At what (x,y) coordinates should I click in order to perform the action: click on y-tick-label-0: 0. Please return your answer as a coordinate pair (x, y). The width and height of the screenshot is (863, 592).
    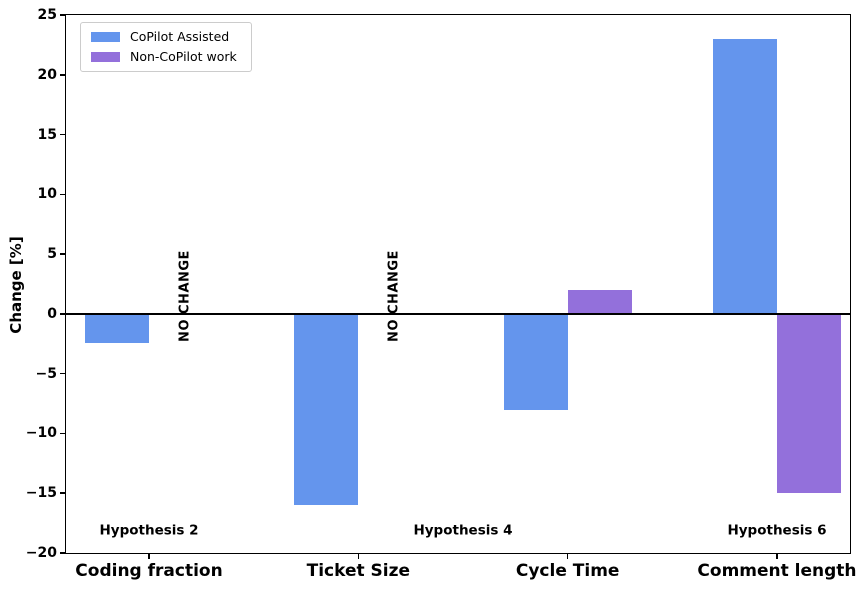
    Looking at the image, I should click on (52, 313).